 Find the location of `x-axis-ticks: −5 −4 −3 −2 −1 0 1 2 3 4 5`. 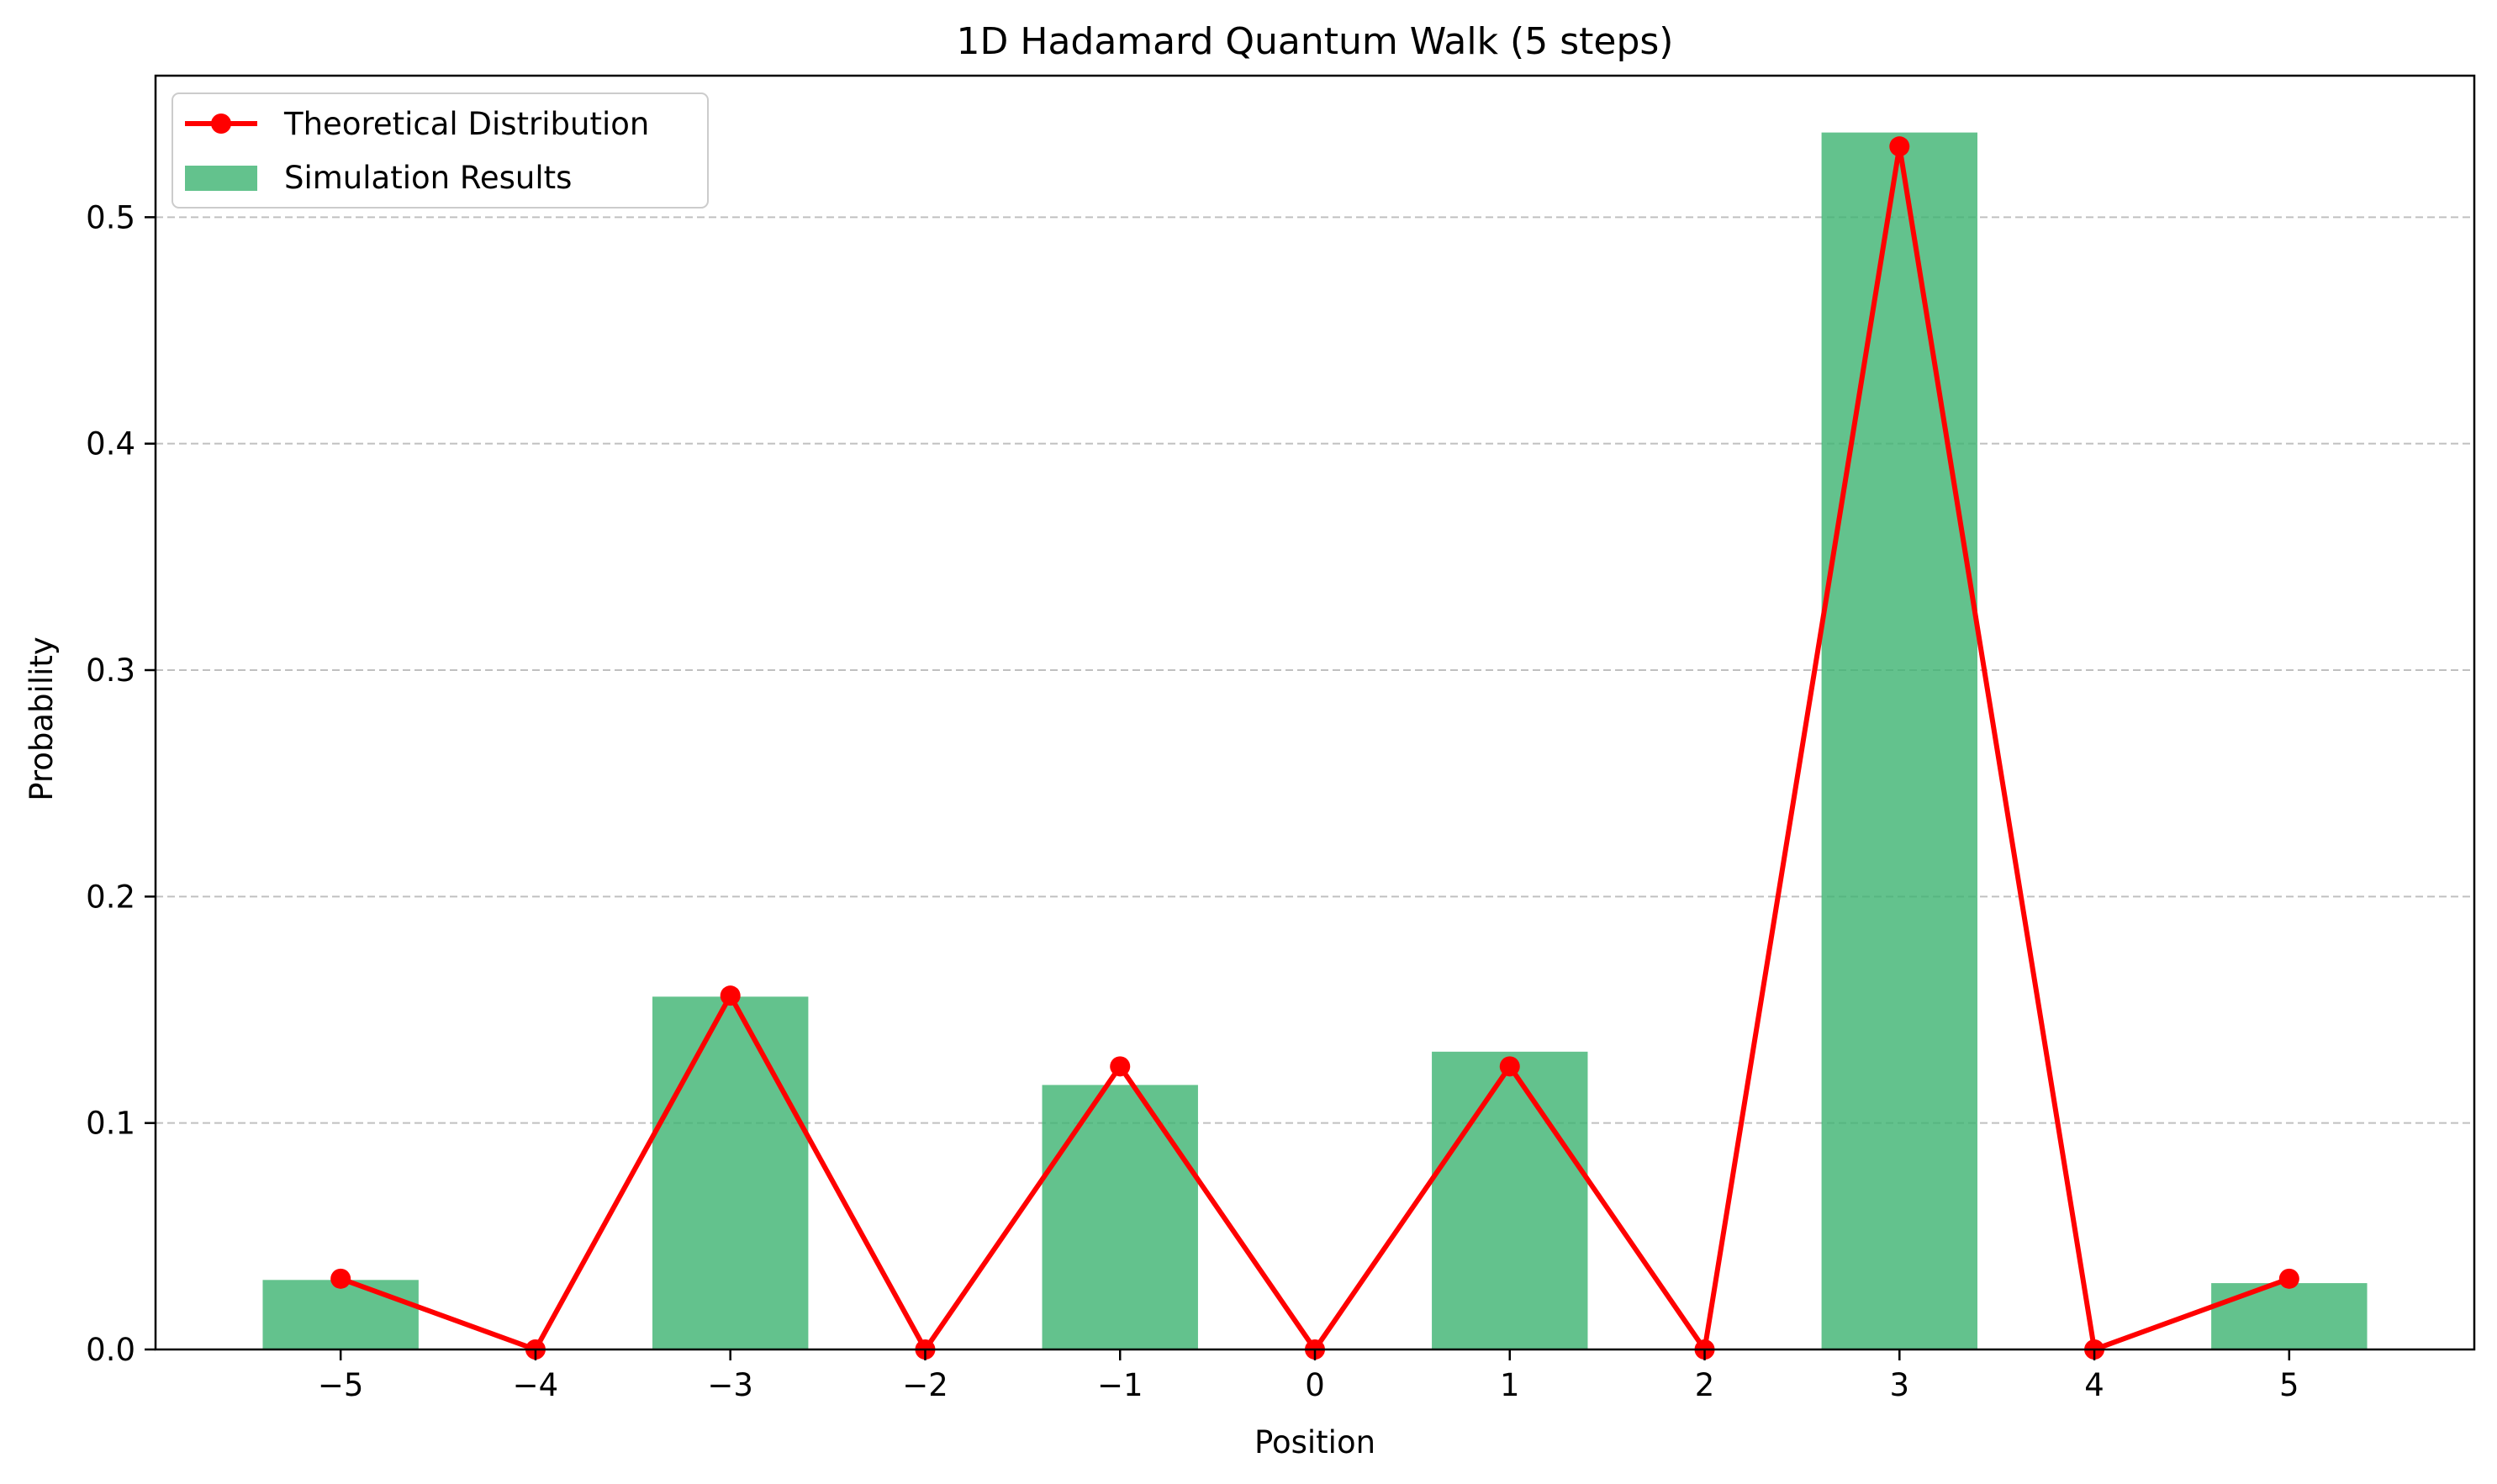

x-axis-ticks: −5 −4 −3 −2 −1 0 1 2 3 4 5 is located at coordinates (1308, 1376).